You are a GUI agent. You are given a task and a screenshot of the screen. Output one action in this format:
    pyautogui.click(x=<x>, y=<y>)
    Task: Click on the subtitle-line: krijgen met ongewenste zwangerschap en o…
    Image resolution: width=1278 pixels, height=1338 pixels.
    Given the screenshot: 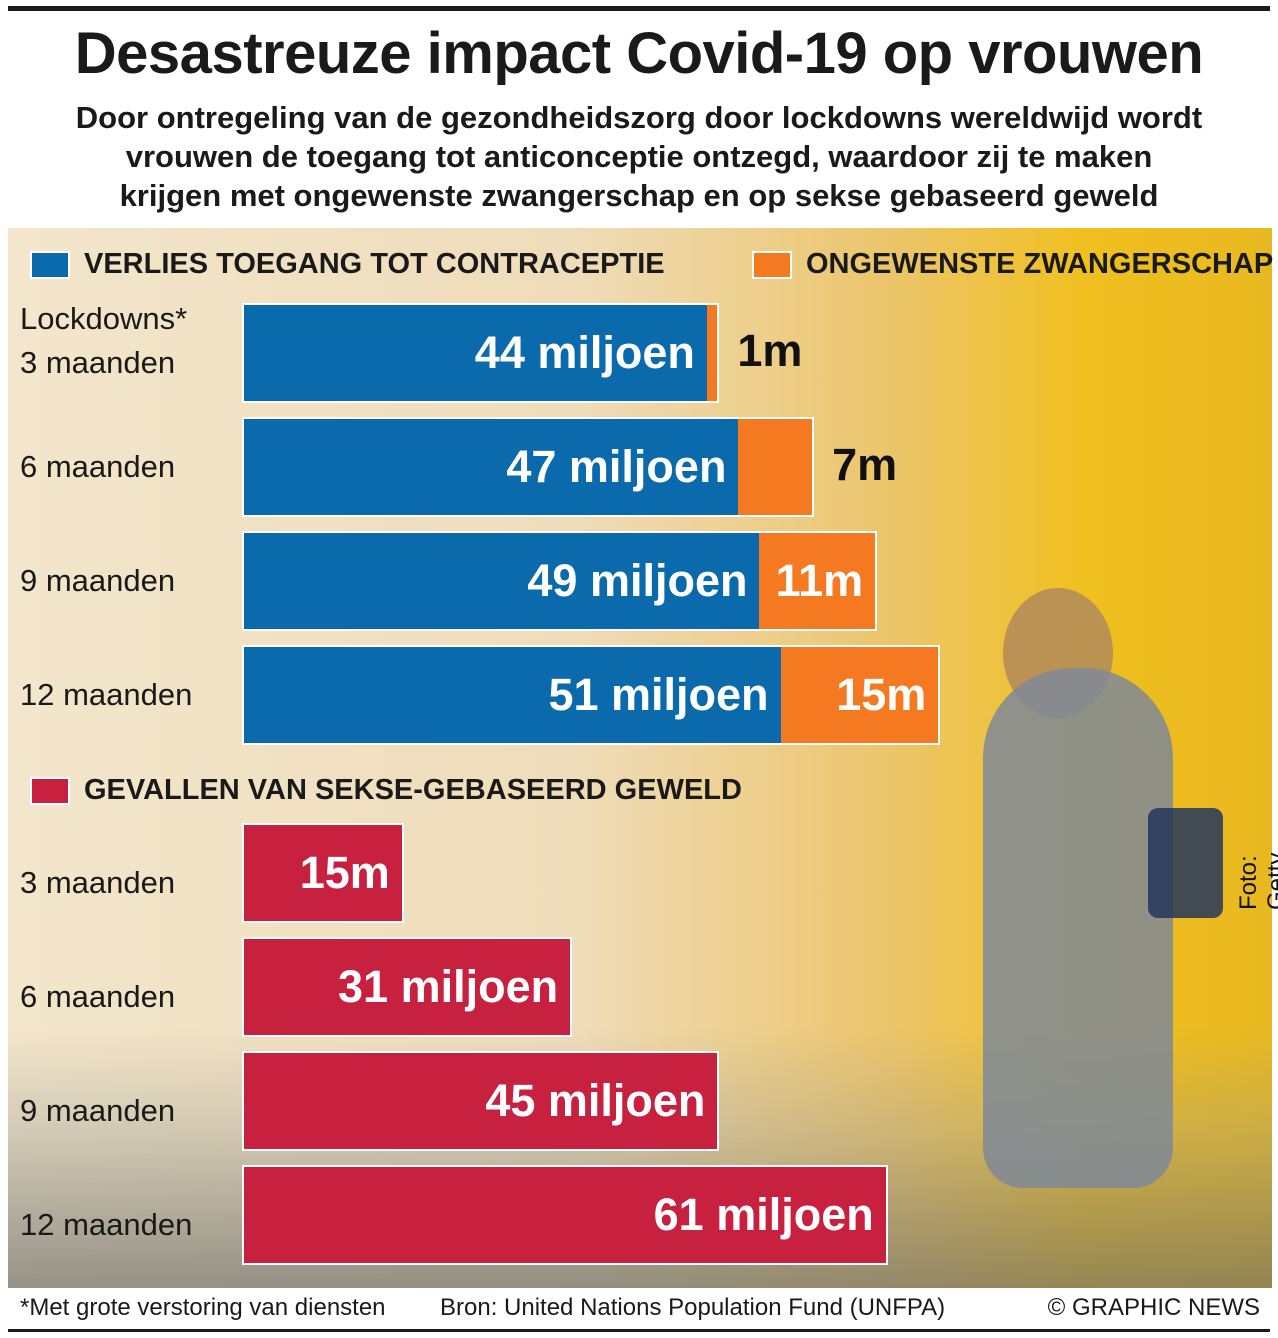 What is the action you would take?
    pyautogui.click(x=639, y=195)
    